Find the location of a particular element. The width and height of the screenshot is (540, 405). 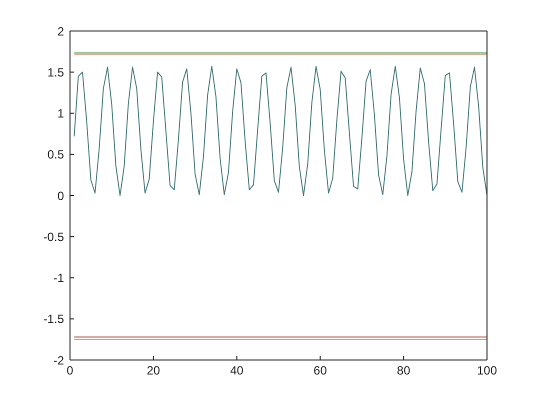

x-tick-label: 20 is located at coordinates (153, 371).